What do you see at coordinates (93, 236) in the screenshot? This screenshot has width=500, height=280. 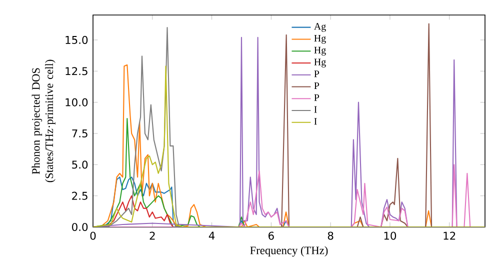 I see `x-tick-label: 0` at bounding box center [93, 236].